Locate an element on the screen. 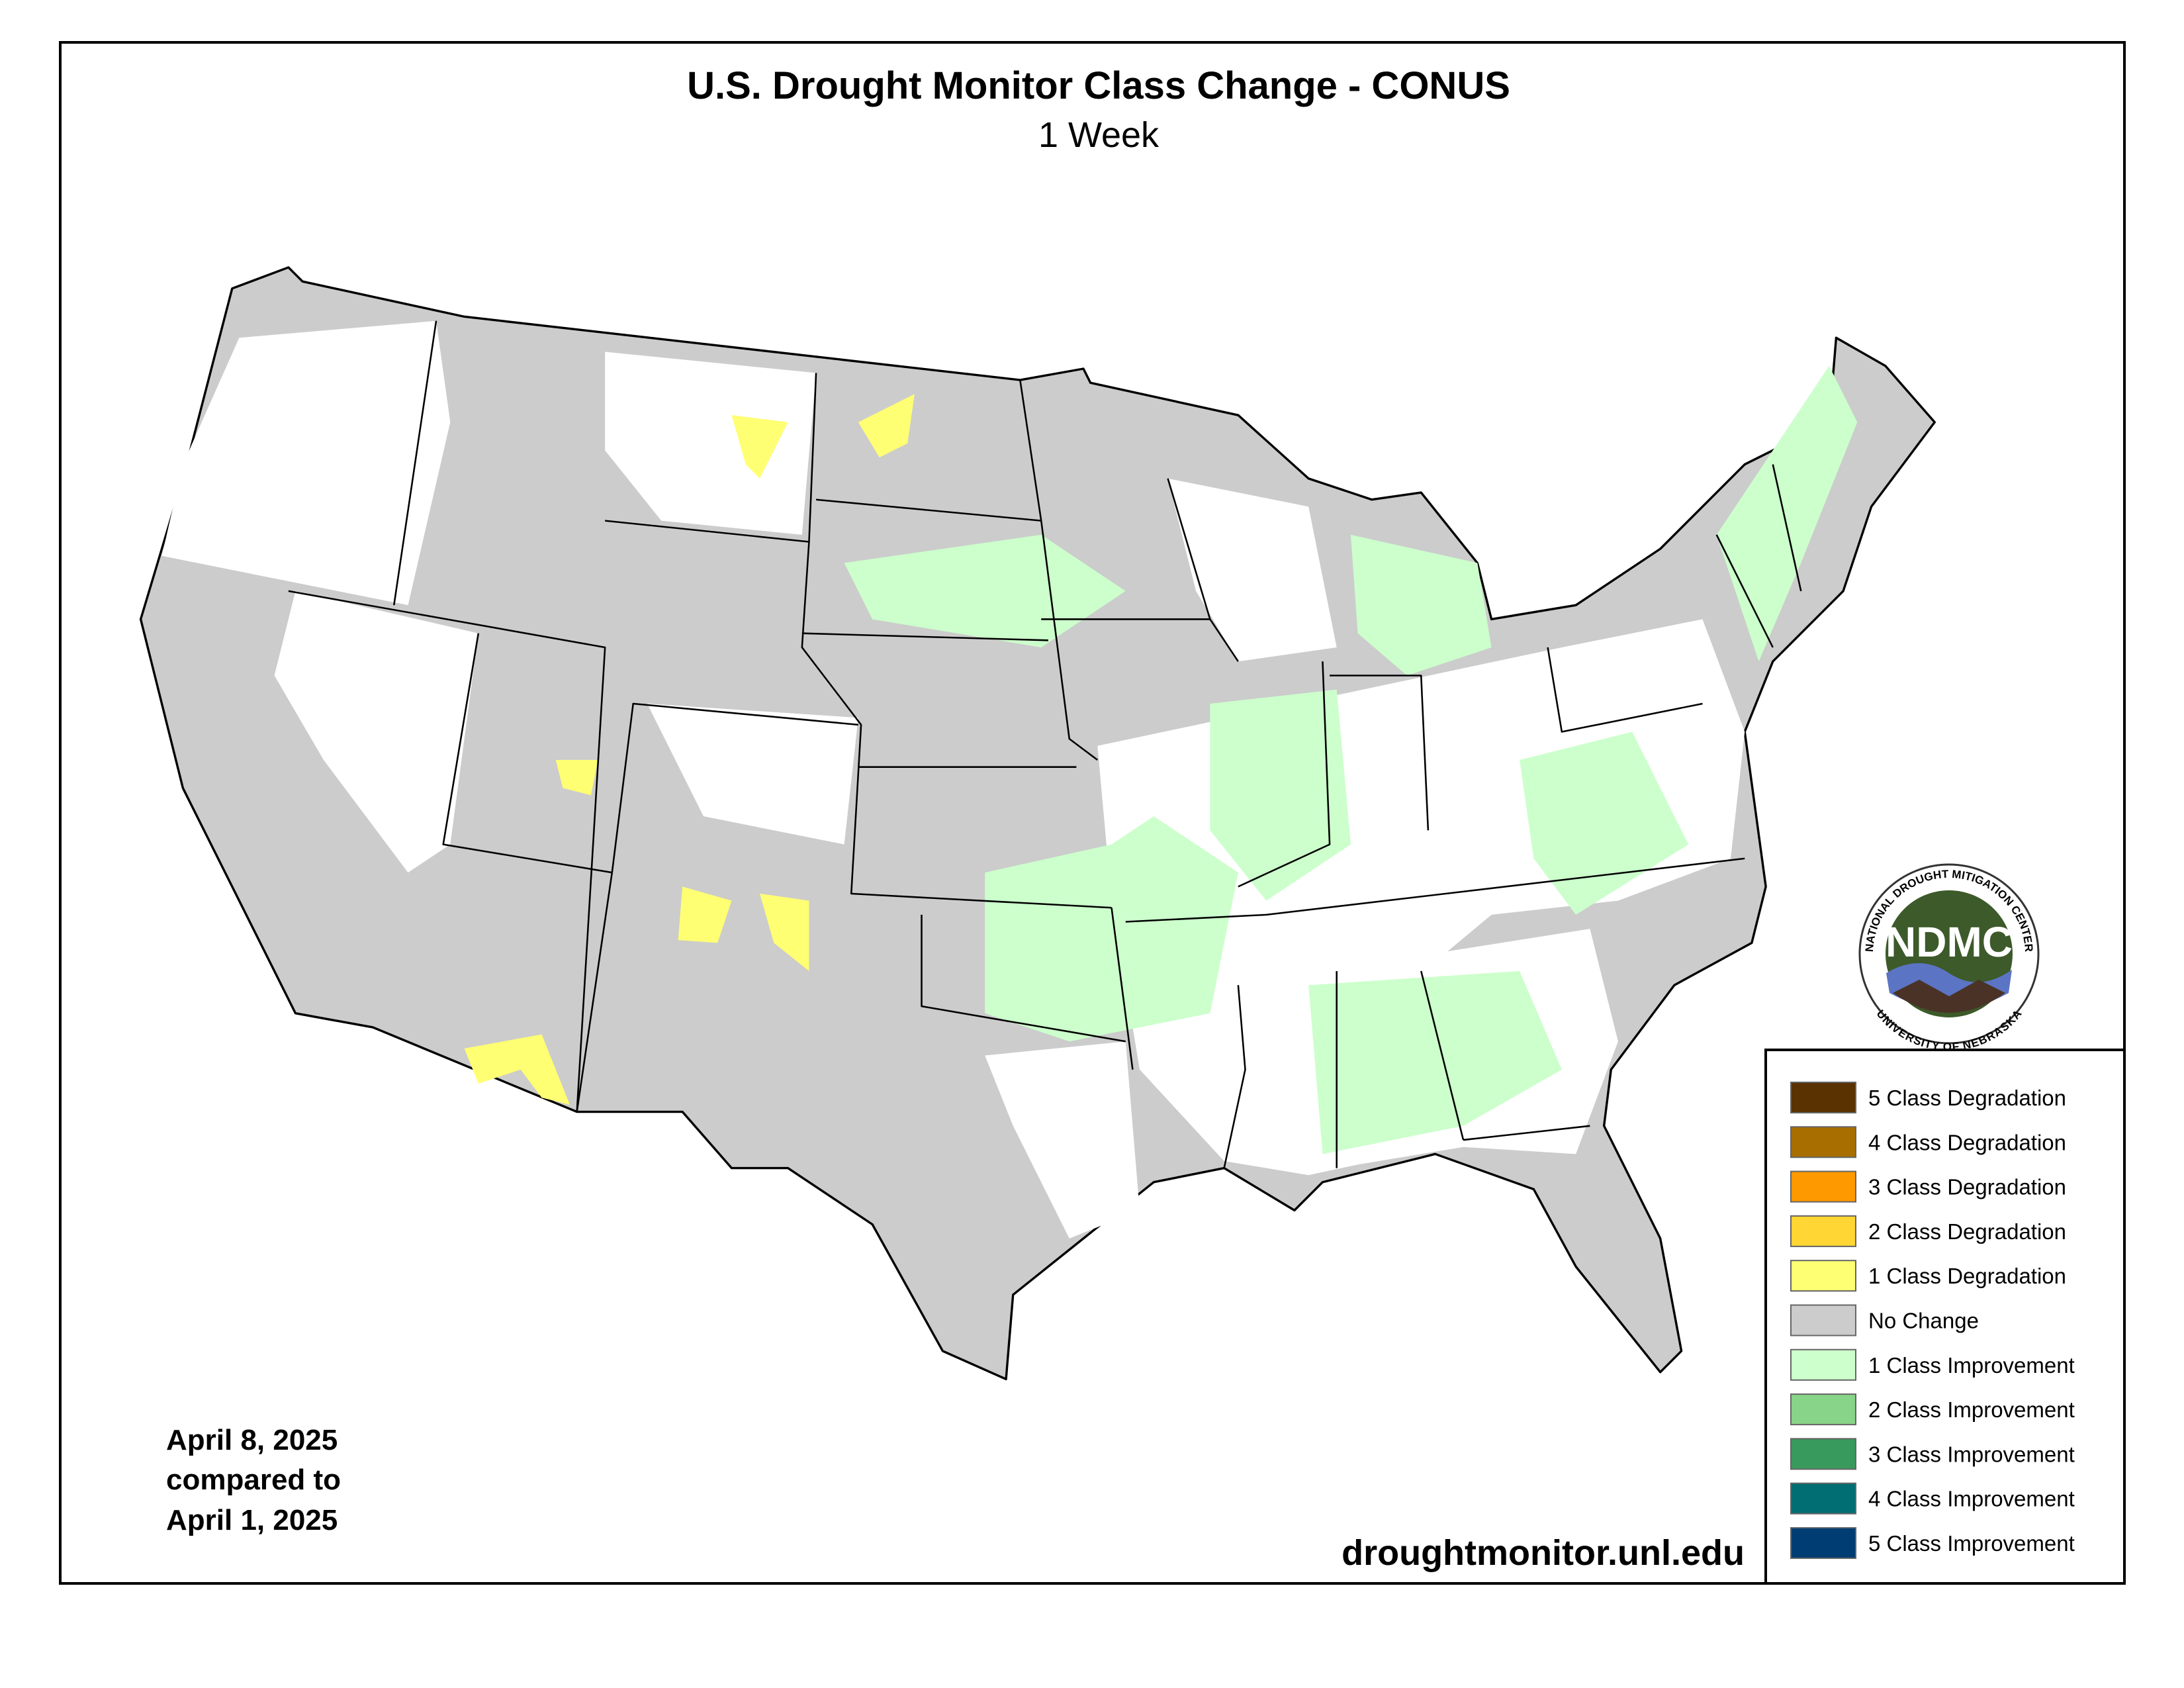 Image resolution: width=2184 pixels, height=1688 pixels. legend-label: 3 Class Improvement is located at coordinates (1971, 1454).